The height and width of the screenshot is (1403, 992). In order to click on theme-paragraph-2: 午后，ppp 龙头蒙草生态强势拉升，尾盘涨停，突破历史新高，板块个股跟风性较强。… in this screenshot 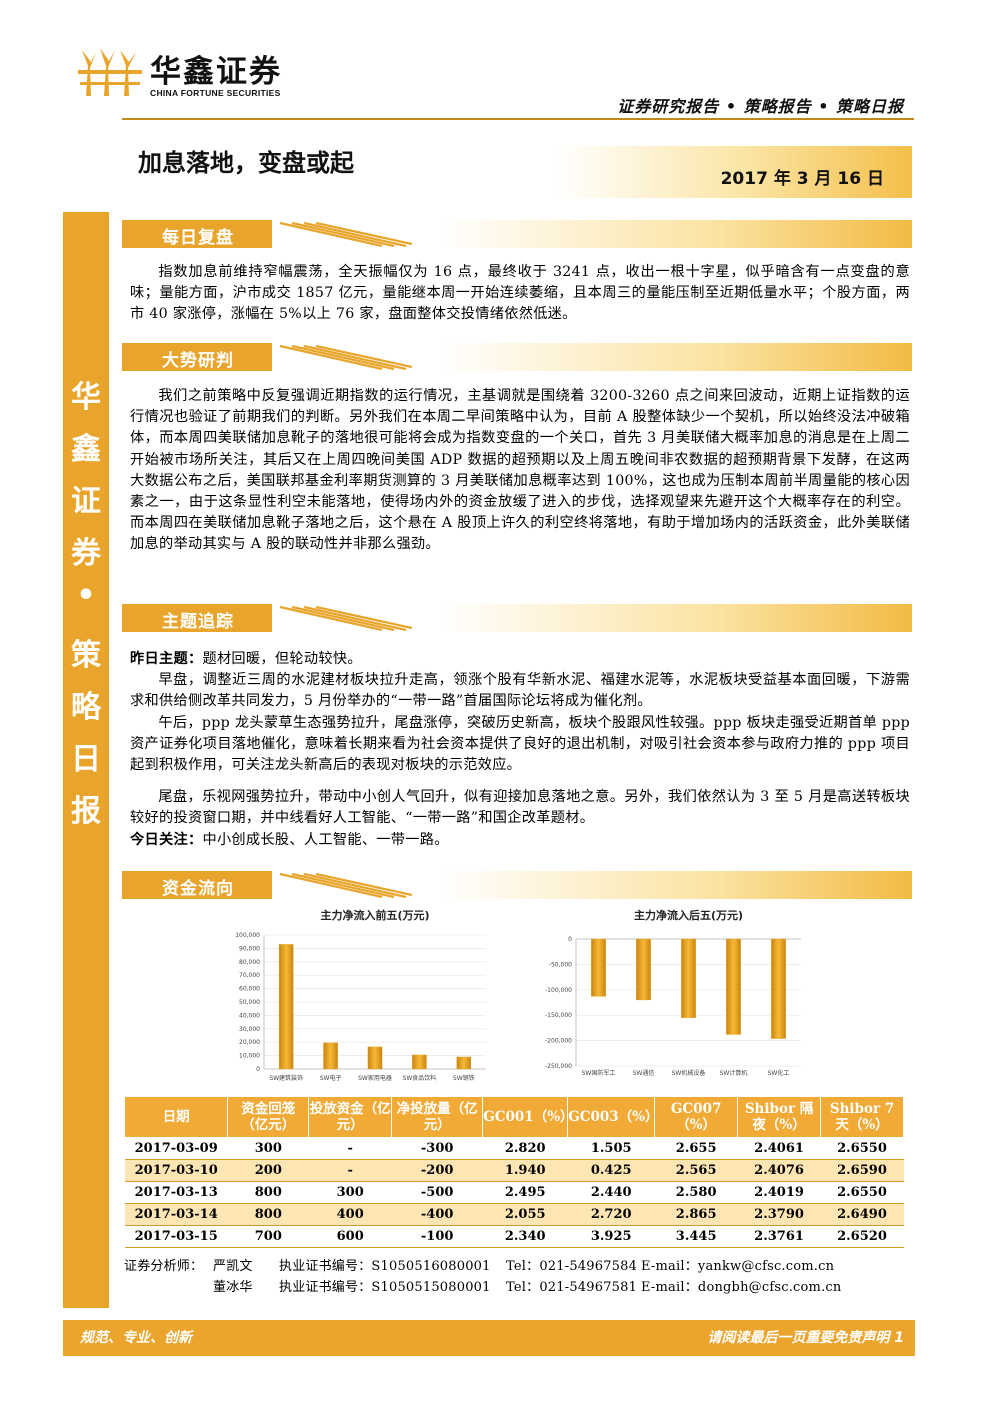, I will do `click(520, 744)`.